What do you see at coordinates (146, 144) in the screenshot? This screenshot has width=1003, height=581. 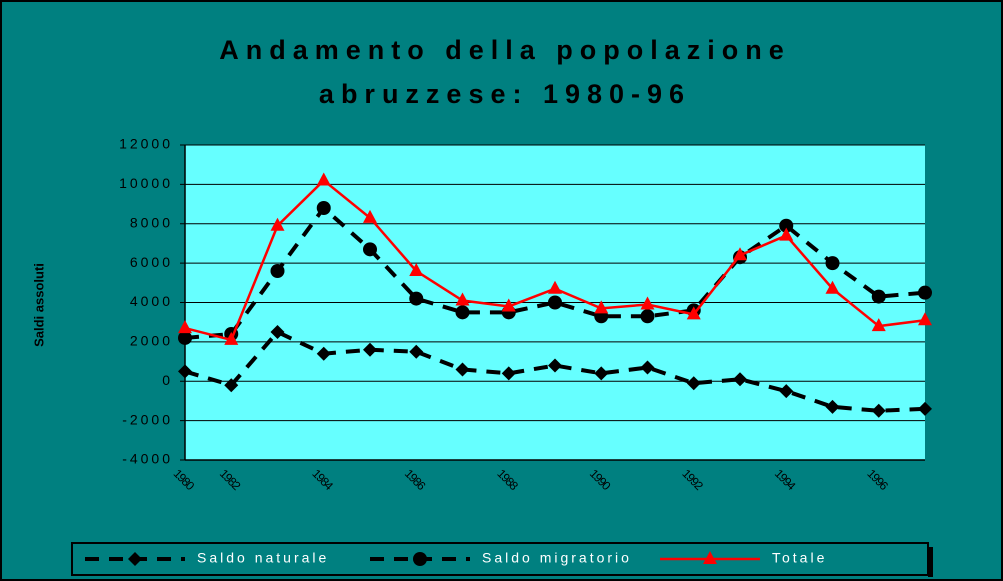 I see `y-tick-label: 12000` at bounding box center [146, 144].